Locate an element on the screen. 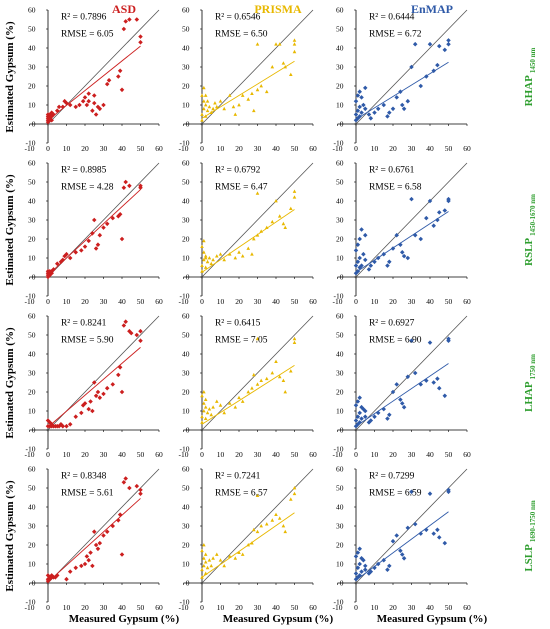 Image resolution: width=550 pixels, height=629 pixels. y-tick-label: 20 is located at coordinates (340, 86).